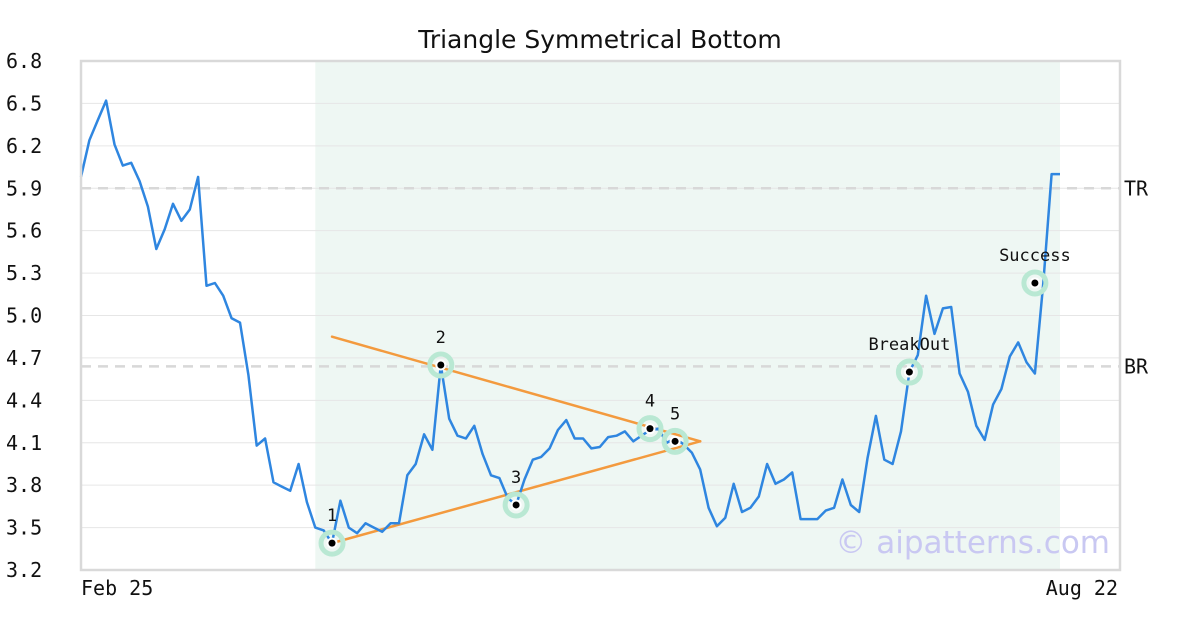  Describe the element at coordinates (24, 273) in the screenshot. I see `y-tick-label: 5.3` at that location.